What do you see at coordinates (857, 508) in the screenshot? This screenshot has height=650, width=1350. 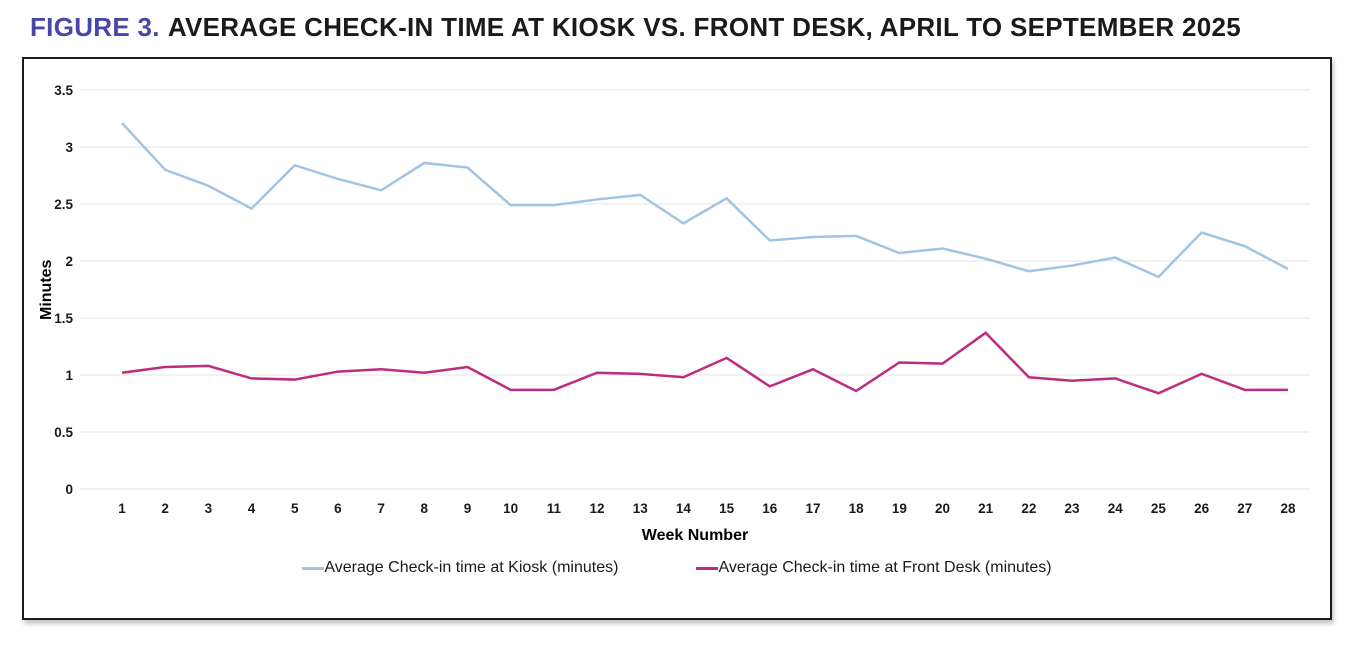 I see `x-tick-label: 18` at bounding box center [857, 508].